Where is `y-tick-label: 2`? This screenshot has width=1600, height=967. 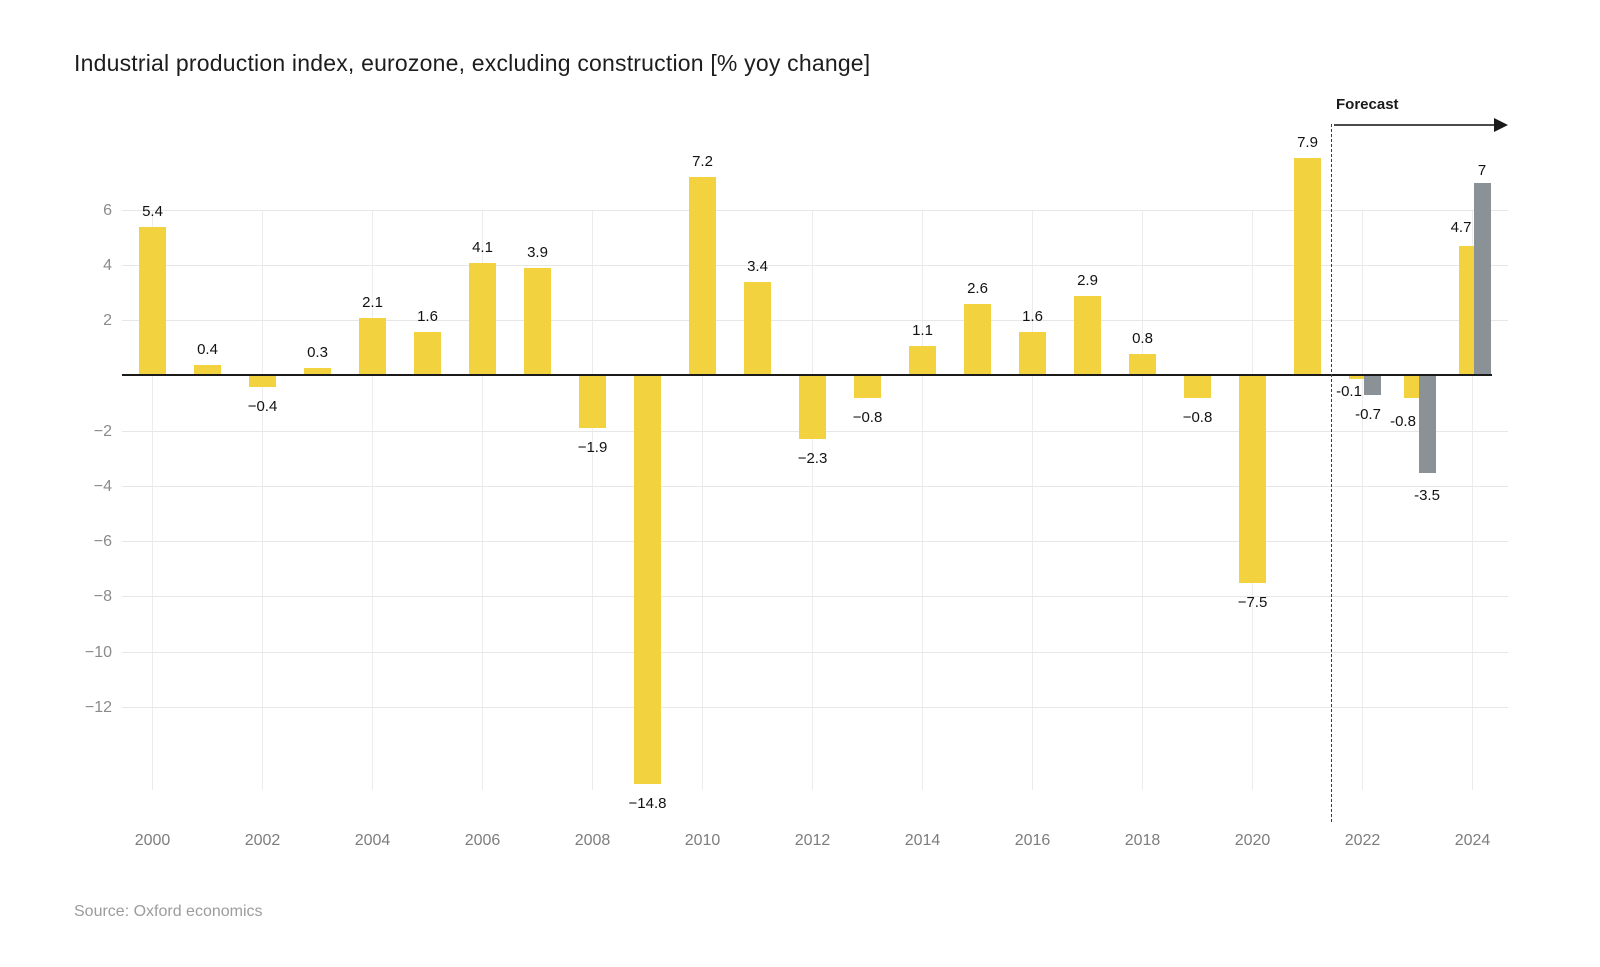
y-tick-label: 2 is located at coordinates (107, 321).